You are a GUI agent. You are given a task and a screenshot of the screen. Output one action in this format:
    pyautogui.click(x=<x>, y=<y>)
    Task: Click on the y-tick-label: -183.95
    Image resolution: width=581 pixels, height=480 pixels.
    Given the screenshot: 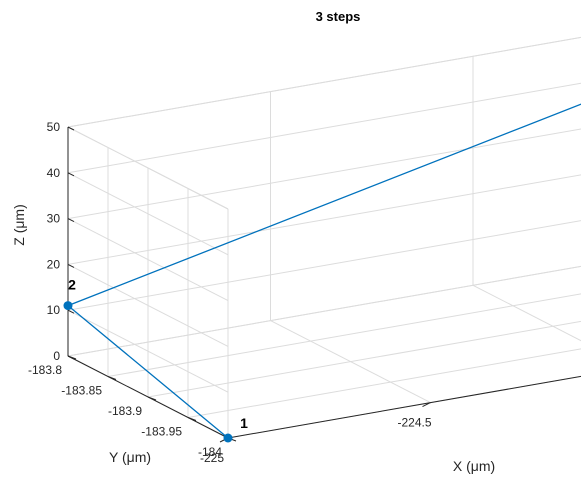 What is the action you would take?
    pyautogui.click(x=161, y=432)
    